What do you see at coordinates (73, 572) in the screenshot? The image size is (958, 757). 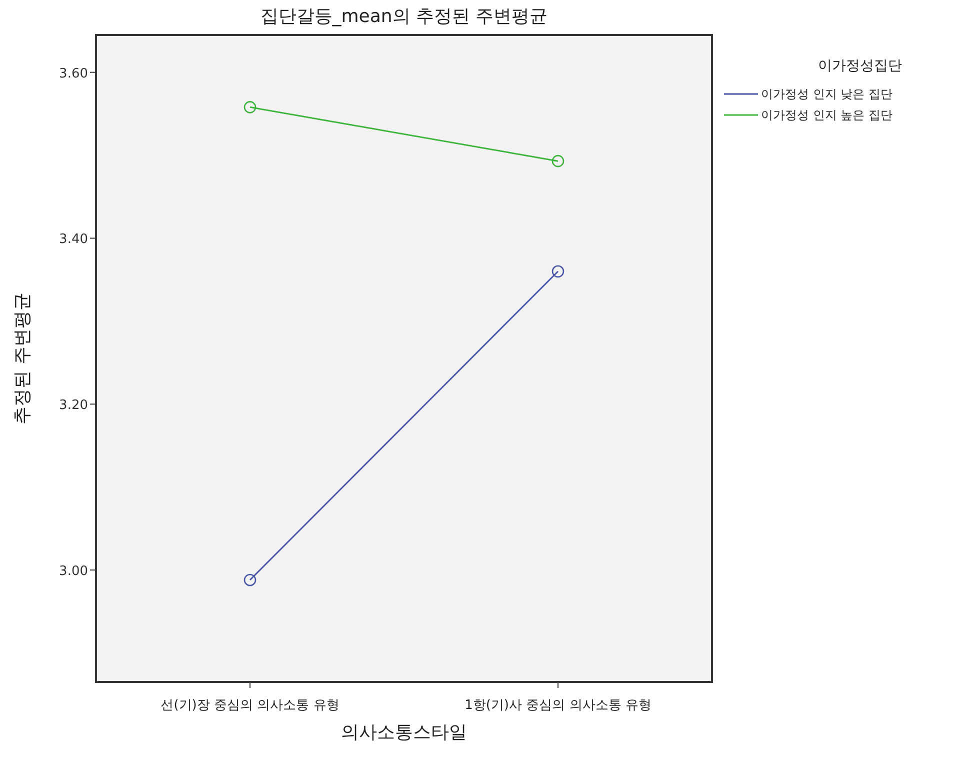 I see `y-tick-label: 3.00` at bounding box center [73, 572].